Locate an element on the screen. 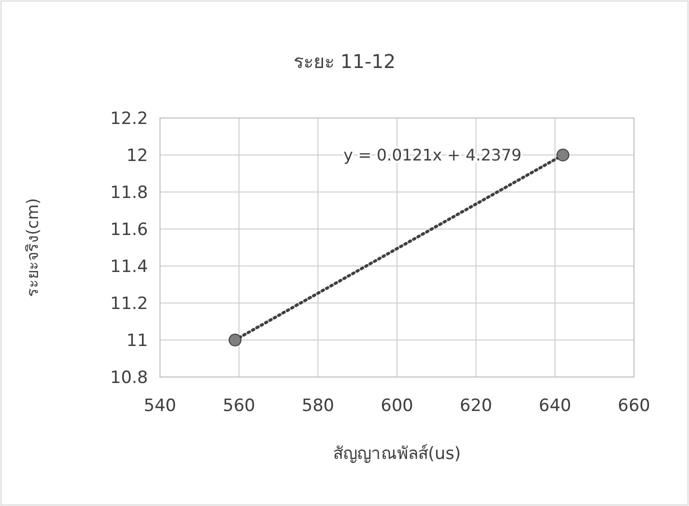 Image resolution: width=689 pixels, height=506 pixels. x-axis-title: สัญญาณพัลส์(us) is located at coordinates (397, 454).